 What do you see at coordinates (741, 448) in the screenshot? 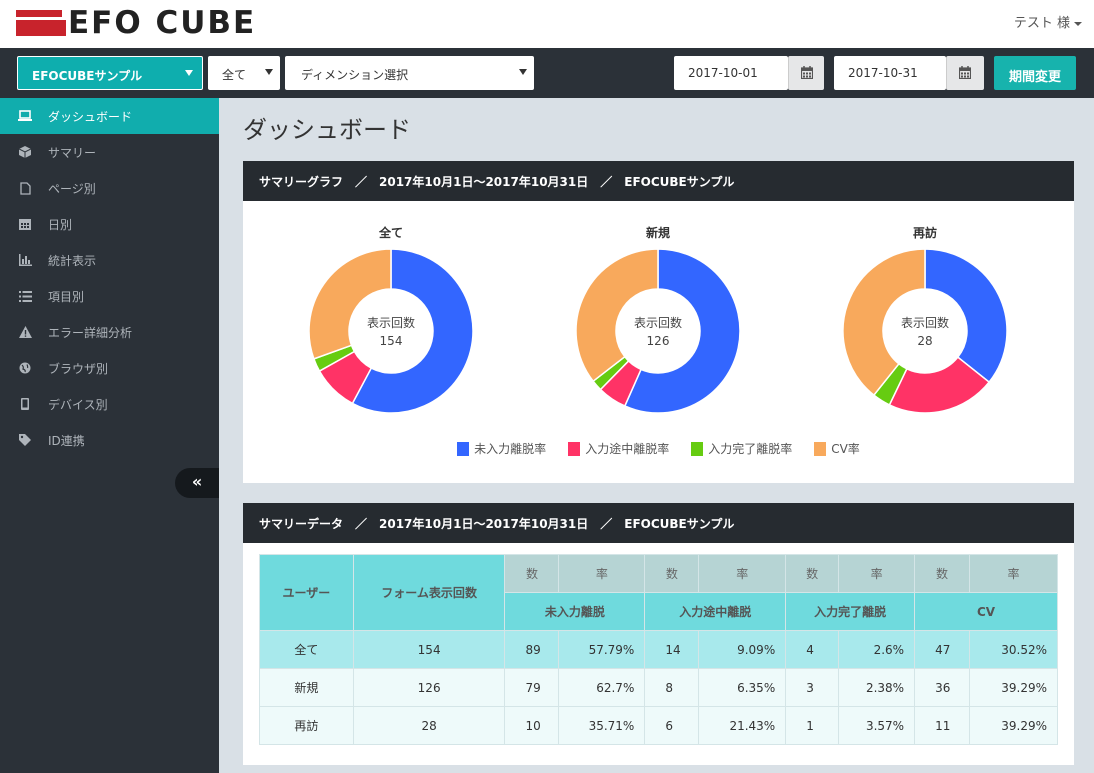
I see `legend-item: 入力完了離脱率` at bounding box center [741, 448].